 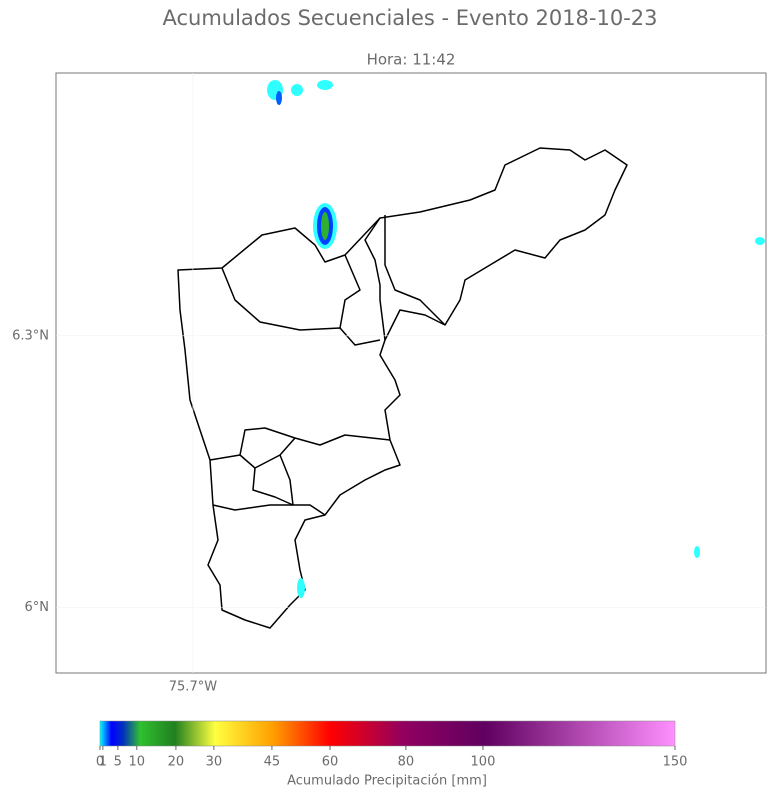 What do you see at coordinates (176, 762) in the screenshot?
I see `colorbar-tick-label: 20` at bounding box center [176, 762].